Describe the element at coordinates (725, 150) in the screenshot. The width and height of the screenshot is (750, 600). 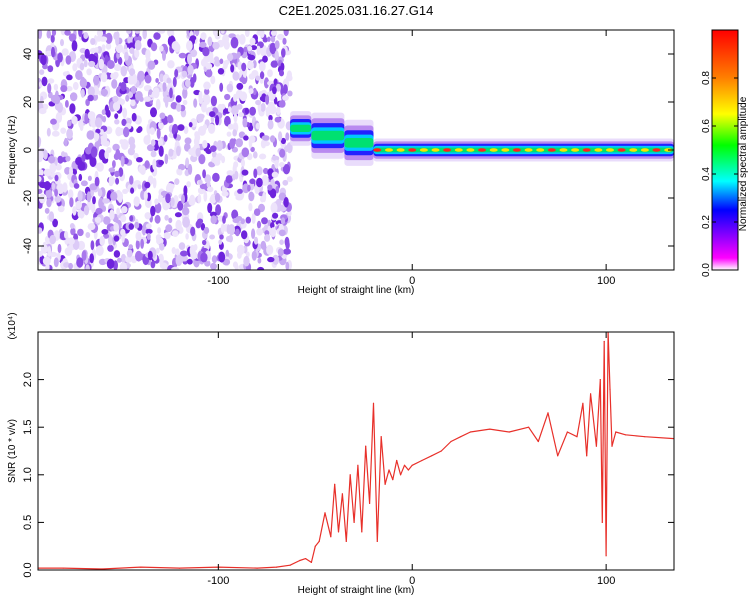
I see `colorbar-gradient` at that location.